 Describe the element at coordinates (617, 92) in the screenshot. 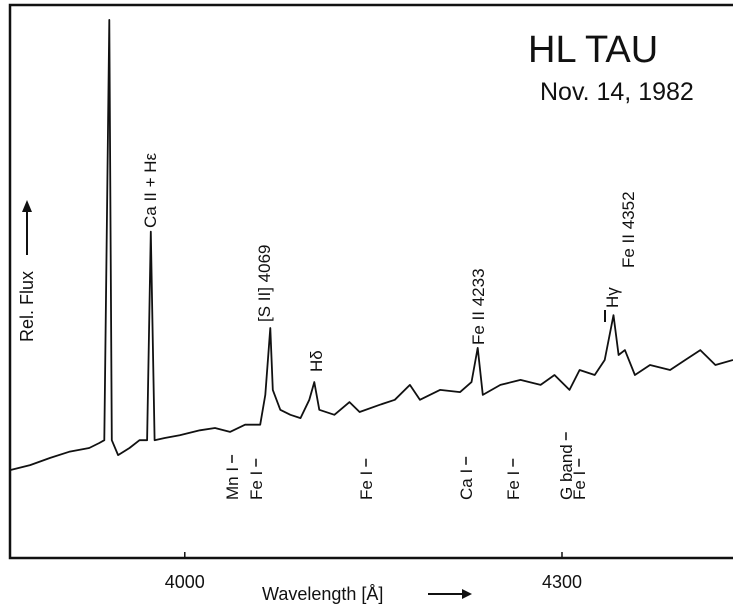

I see `chart-subtitle: Nov. 14, 1982` at that location.